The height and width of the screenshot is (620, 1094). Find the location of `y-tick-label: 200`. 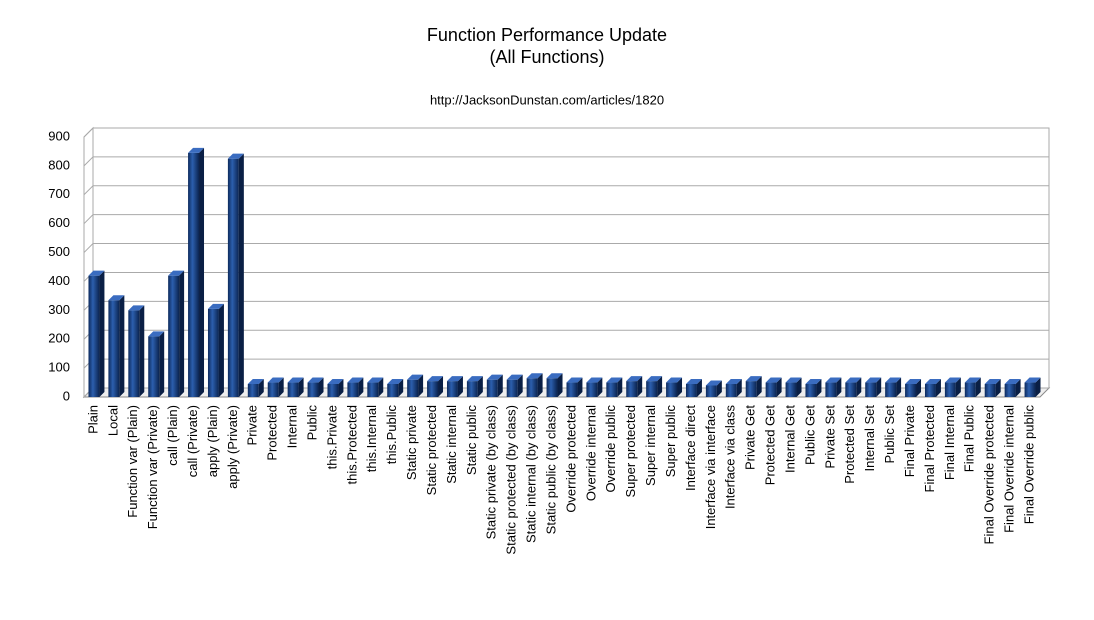

y-tick-label: 200 is located at coordinates (59, 338).